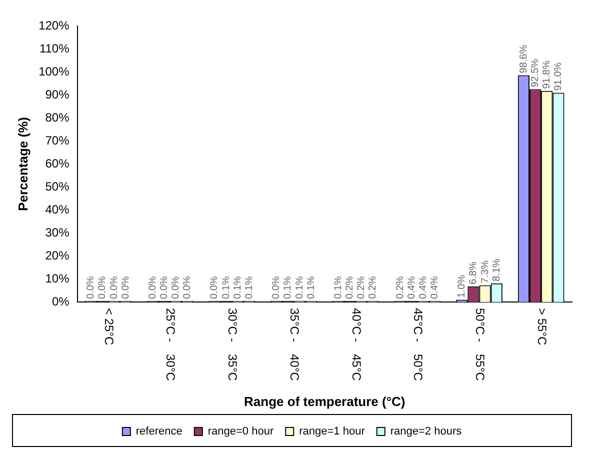 Image resolution: width=590 pixels, height=455 pixels. What do you see at coordinates (524, 59) in the screenshot?
I see `data-label: 98.6%` at bounding box center [524, 59].